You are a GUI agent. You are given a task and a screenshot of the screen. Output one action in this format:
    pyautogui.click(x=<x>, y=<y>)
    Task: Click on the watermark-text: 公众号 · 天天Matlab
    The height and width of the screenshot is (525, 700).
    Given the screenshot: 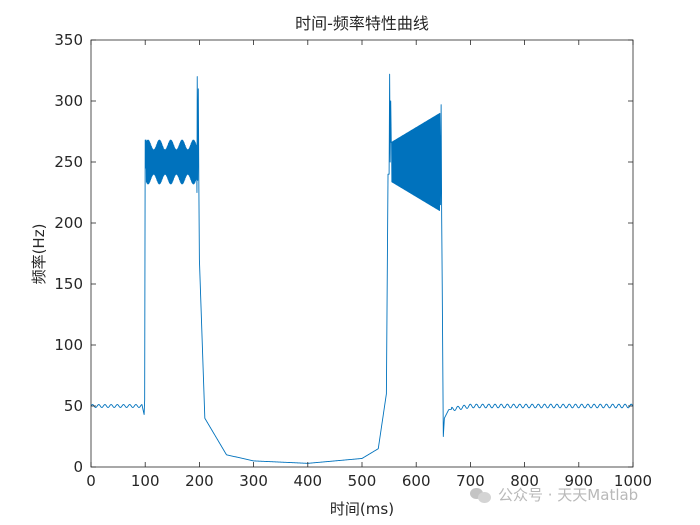 What is the action you would take?
    pyautogui.click(x=568, y=495)
    